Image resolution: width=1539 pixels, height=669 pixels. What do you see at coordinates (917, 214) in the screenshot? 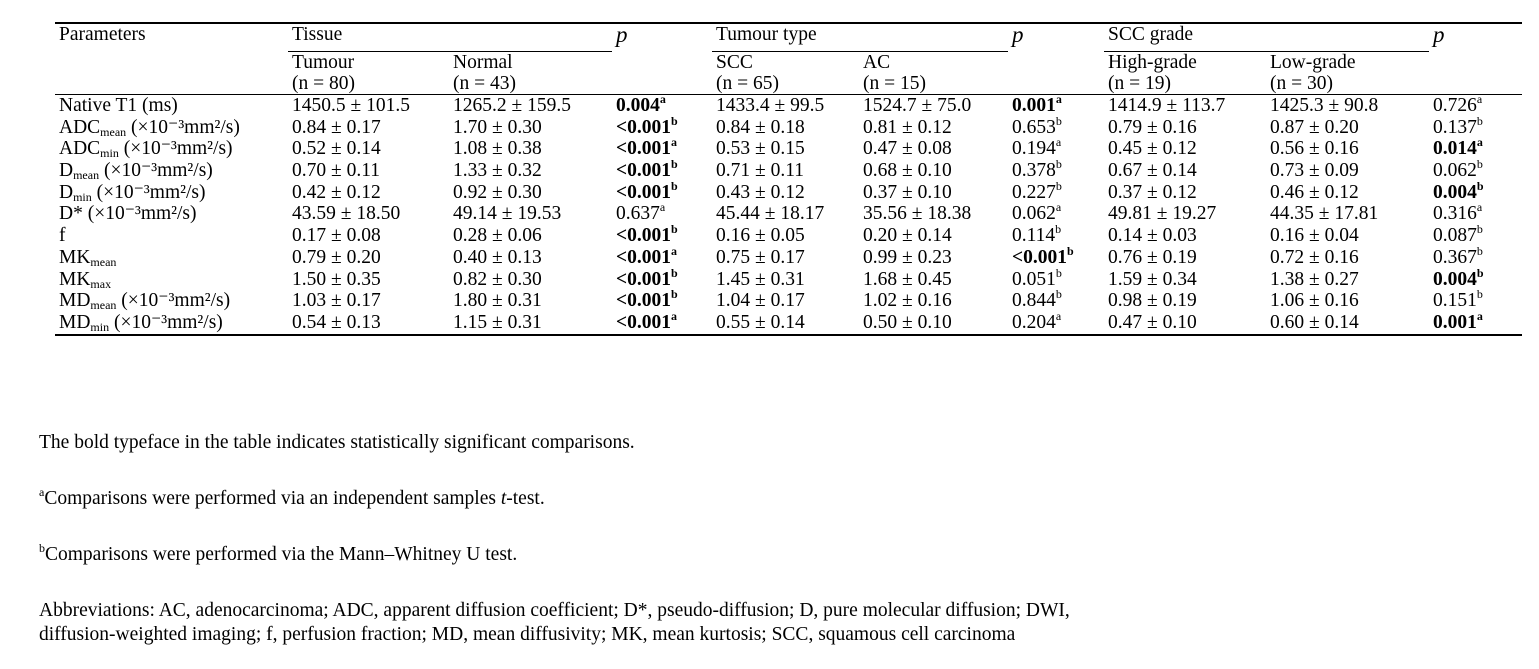
I see `ac-value: 35.56 ± 18.38` at bounding box center [917, 214].